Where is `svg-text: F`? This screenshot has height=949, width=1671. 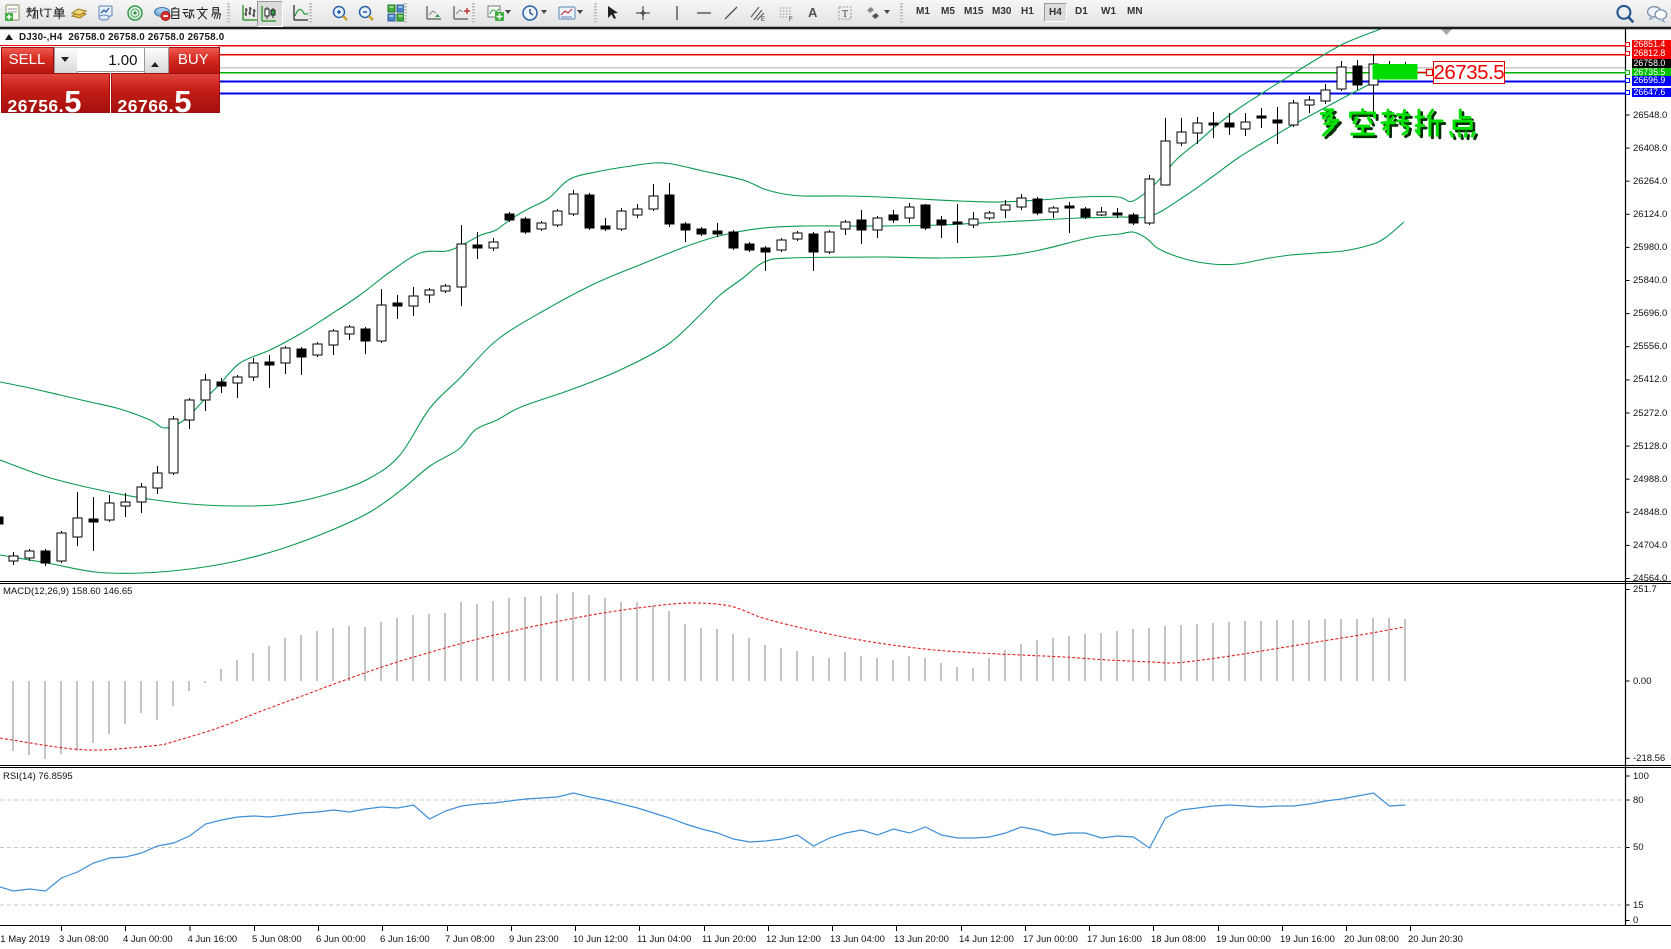
svg-text: F is located at coordinates (791, 19).